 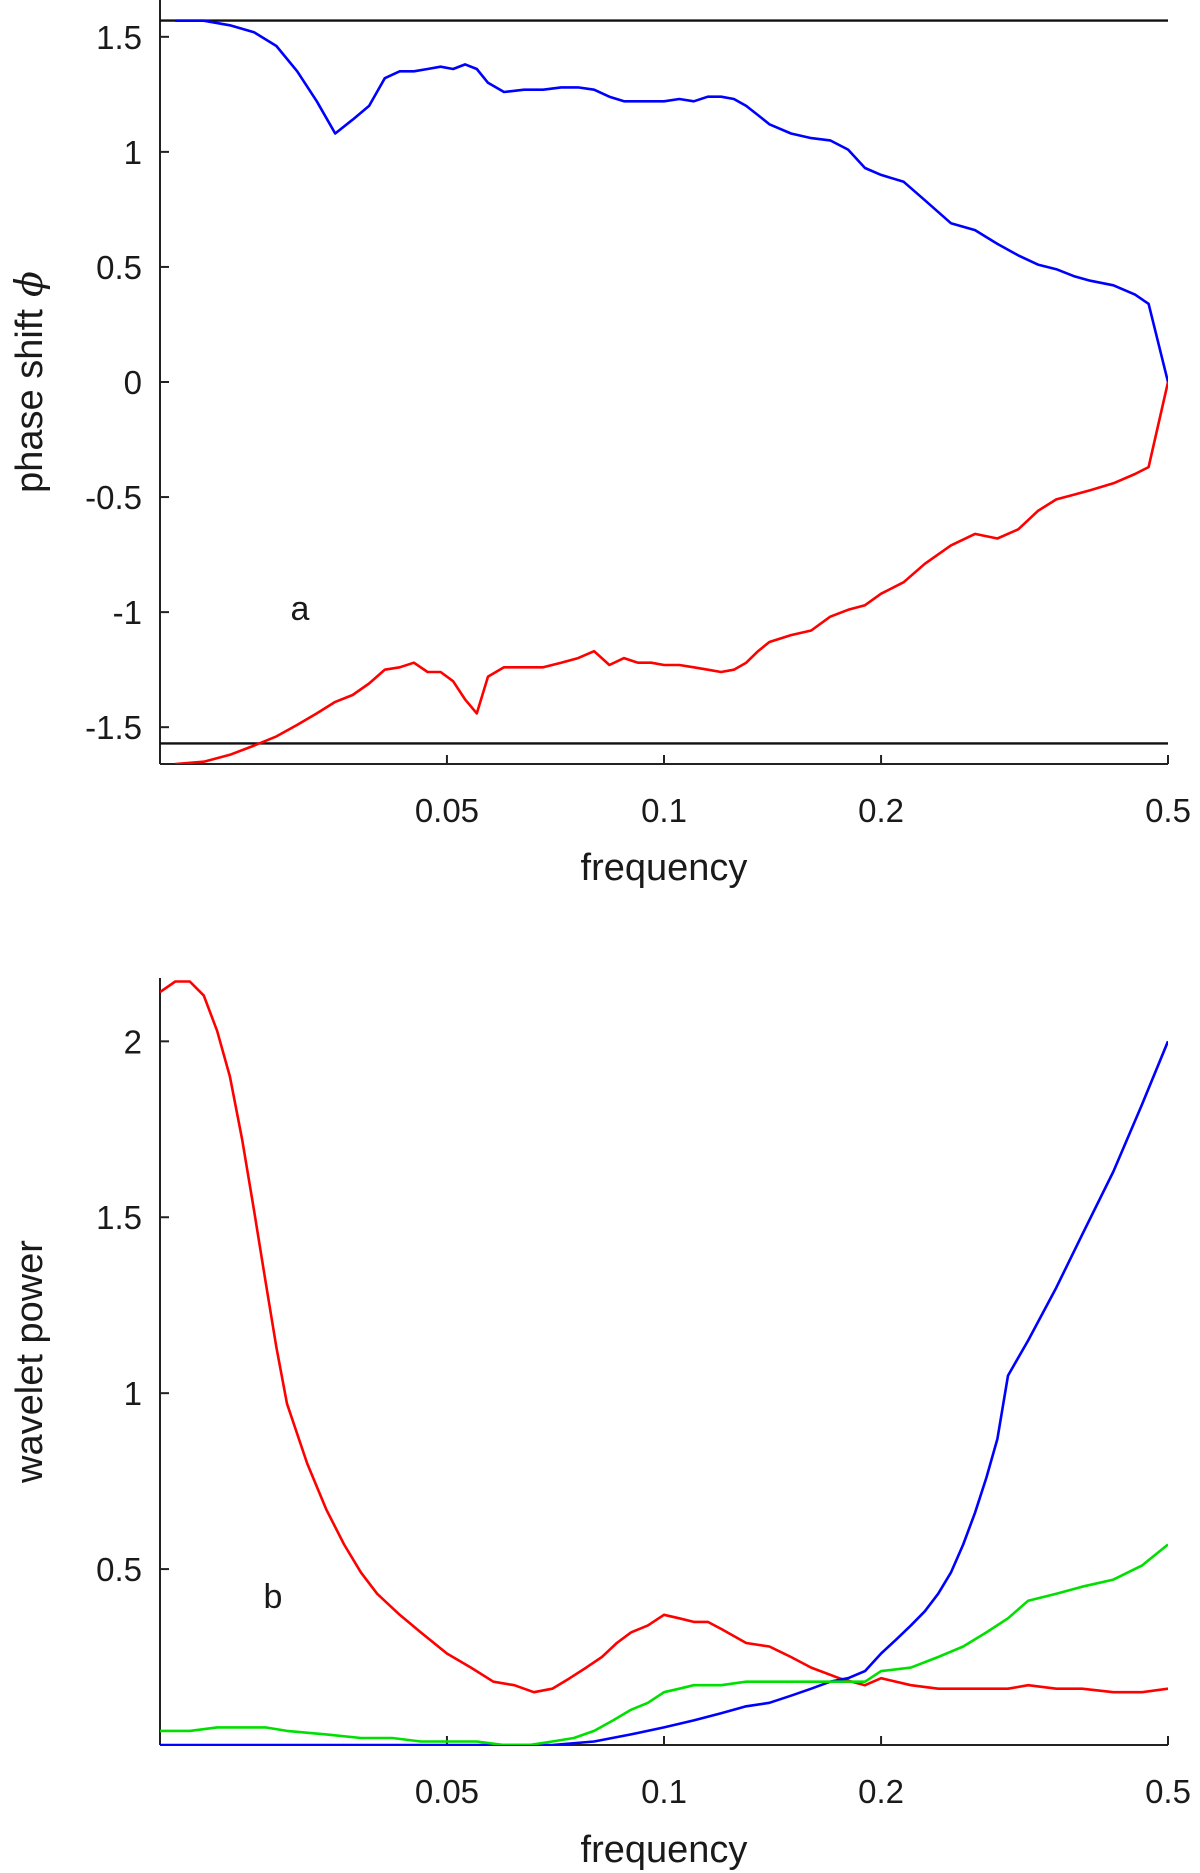 What do you see at coordinates (133, 1041) in the screenshot?
I see `y-tick-label: 2` at bounding box center [133, 1041].